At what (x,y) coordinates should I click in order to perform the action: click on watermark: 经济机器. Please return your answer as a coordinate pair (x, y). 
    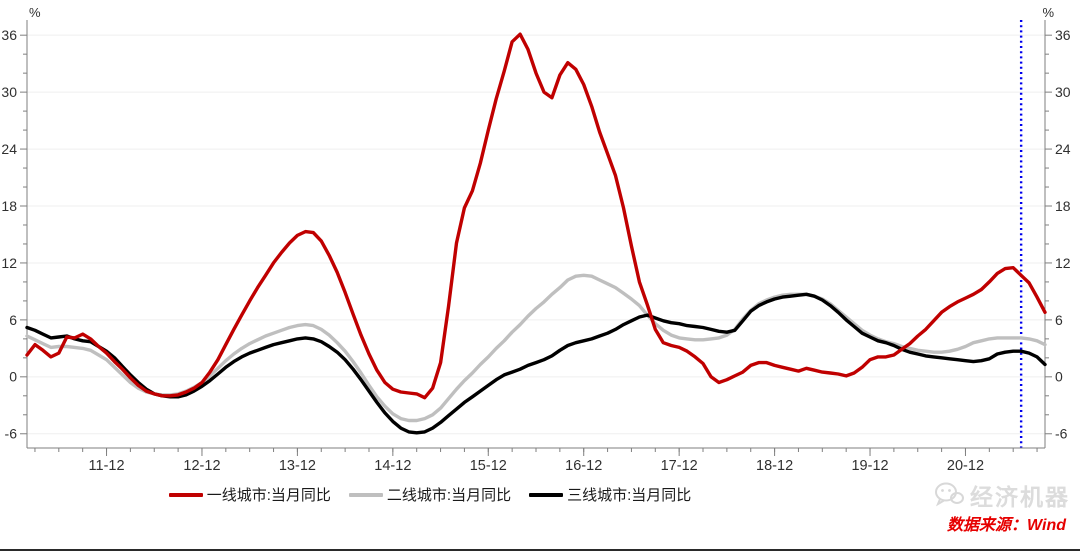
    Looking at the image, I should click on (1002, 495).